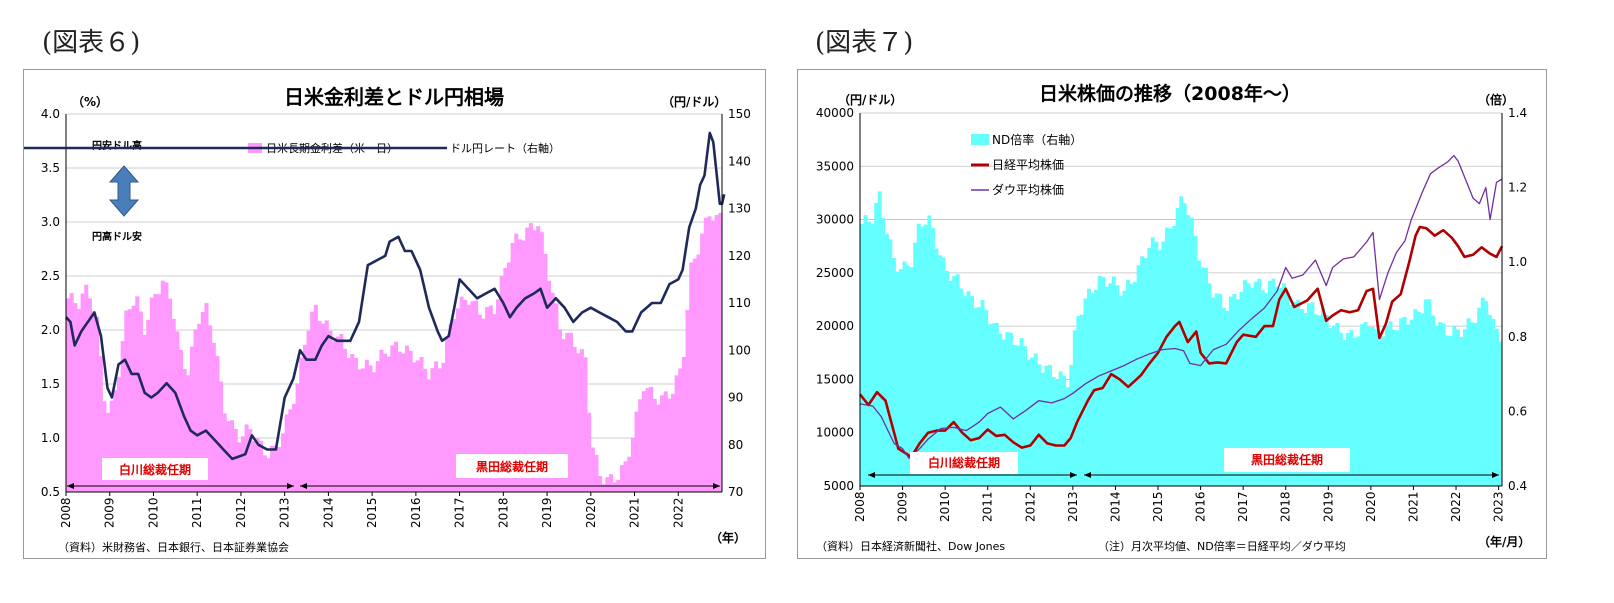 The width and height of the screenshot is (1614, 603). What do you see at coordinates (835, 220) in the screenshot?
I see `fig7-y-tick-label: 30000` at bounding box center [835, 220].